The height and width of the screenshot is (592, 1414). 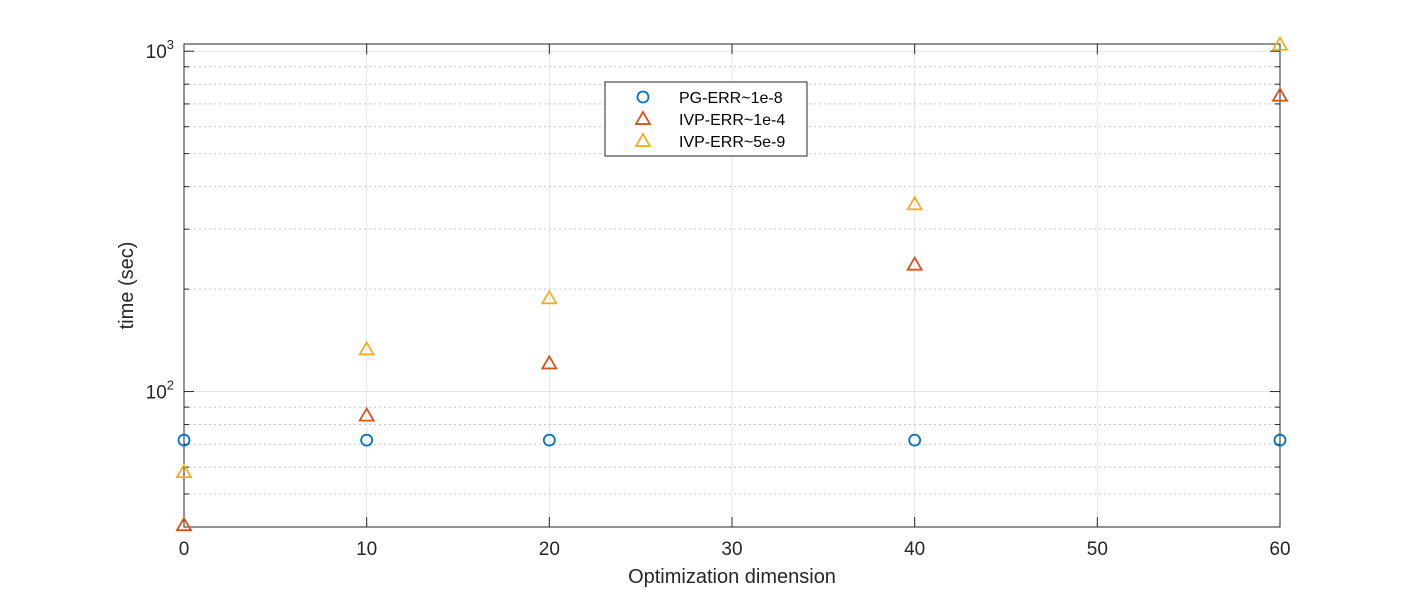 What do you see at coordinates (549, 549) in the screenshot?
I see `x-tick-label: 20` at bounding box center [549, 549].